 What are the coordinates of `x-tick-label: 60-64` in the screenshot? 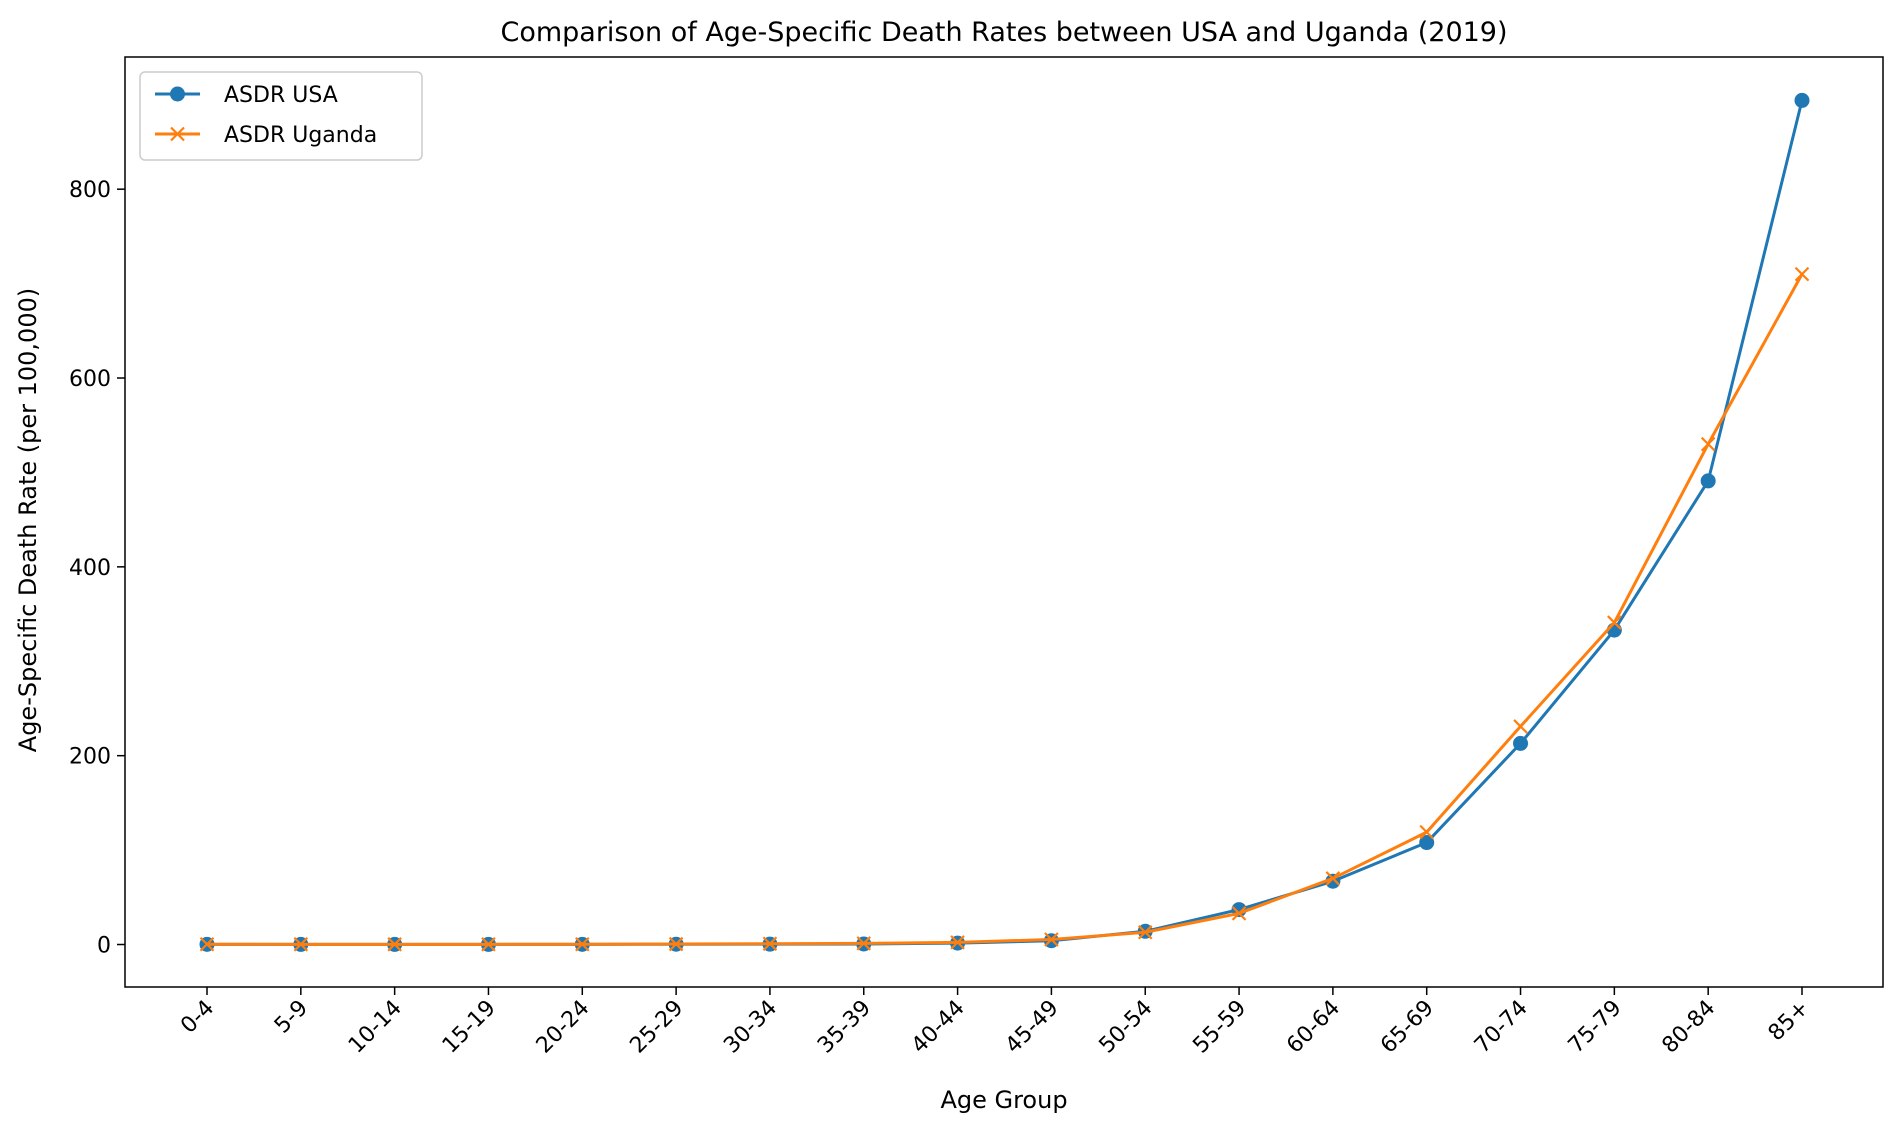 It's located at (1313, 1027).